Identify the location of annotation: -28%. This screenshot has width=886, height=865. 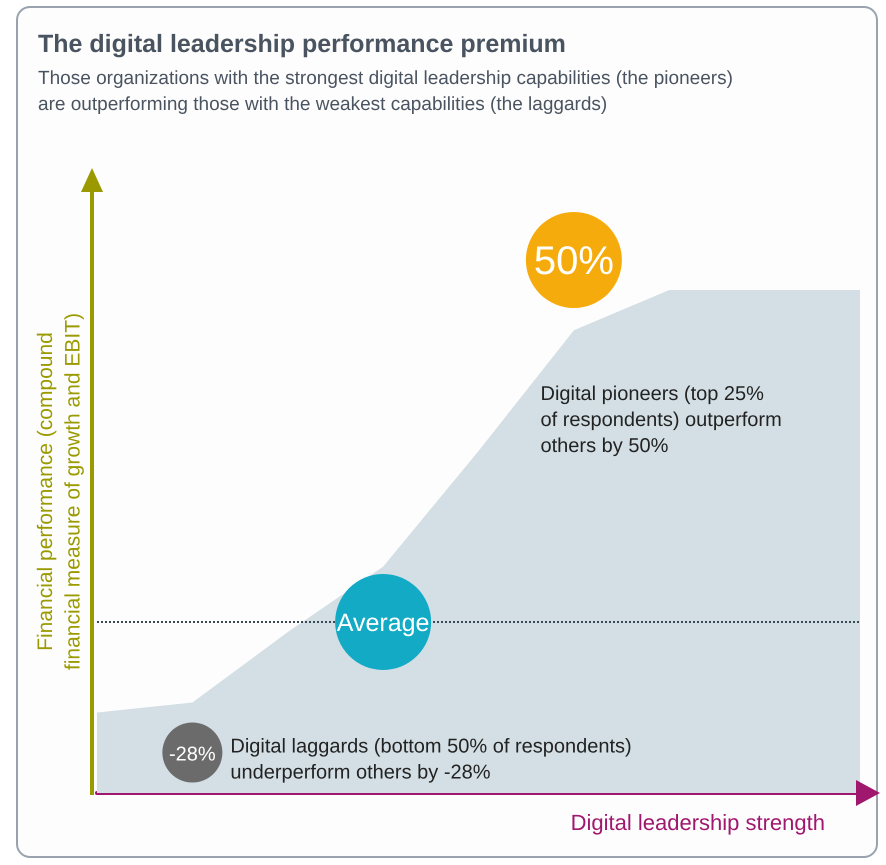
(192, 755).